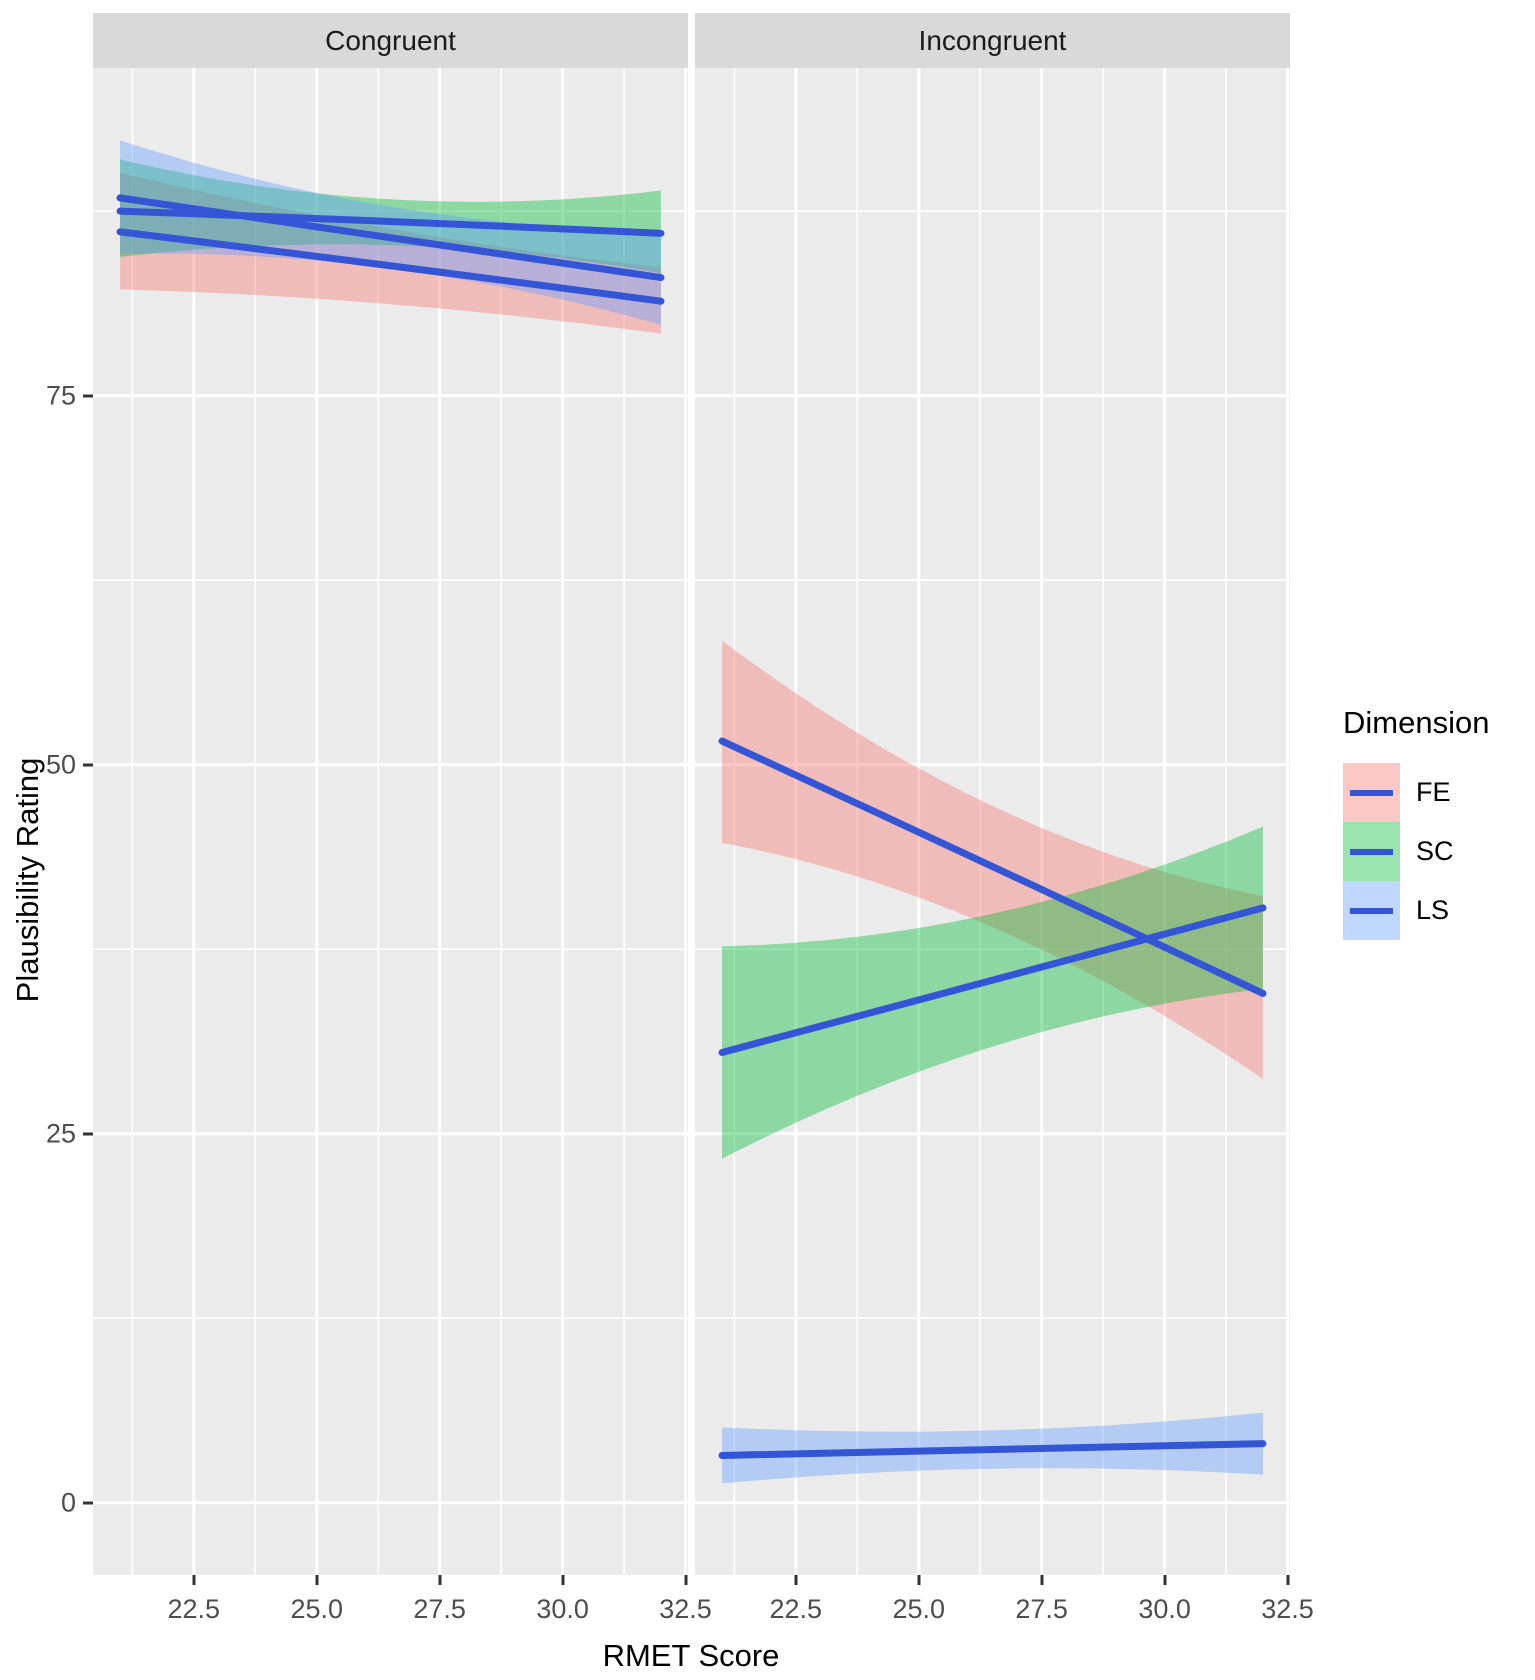 Image resolution: width=1535 pixels, height=1680 pixels. I want to click on ci-ribbon-fe, so click(992, 860).